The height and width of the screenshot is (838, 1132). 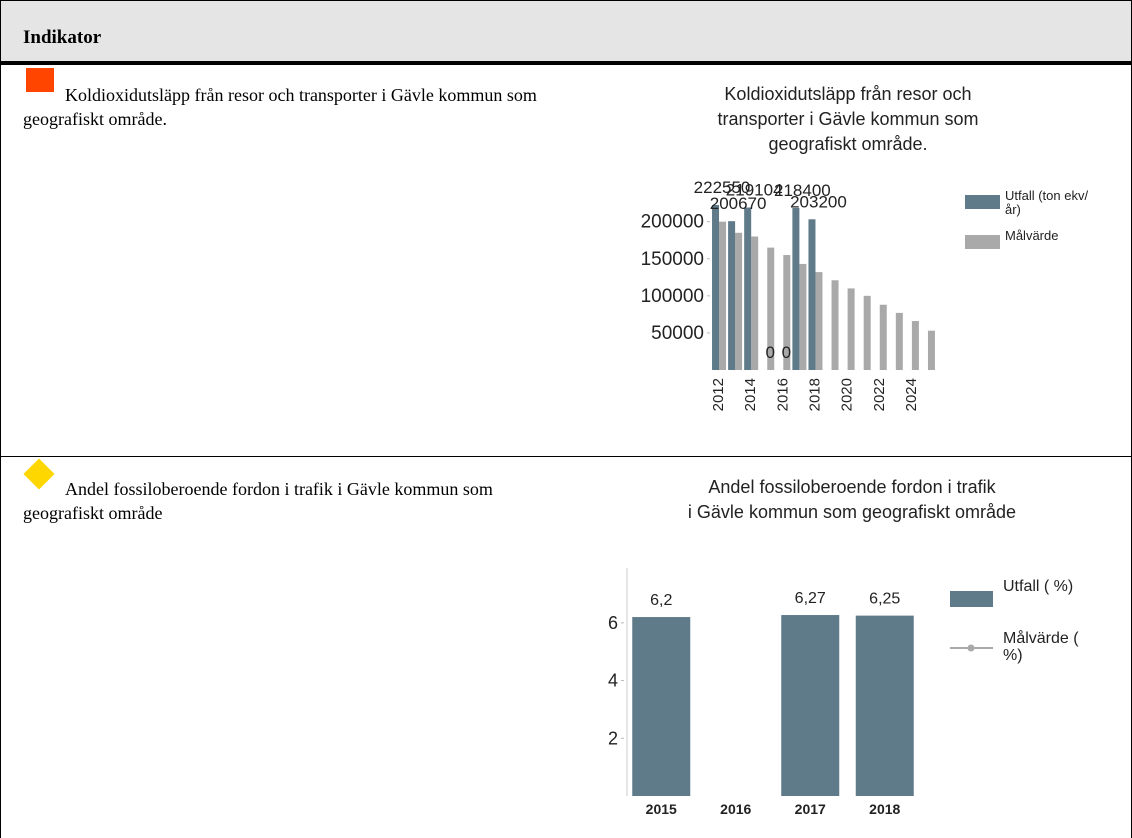 I want to click on x-tick-label: 2017, so click(x=810, y=809).